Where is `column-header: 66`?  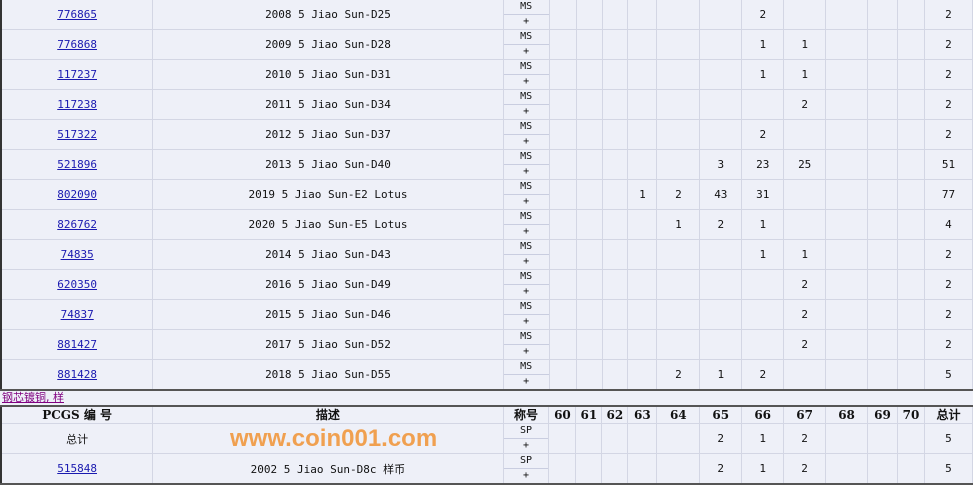
column-header: 66 is located at coordinates (763, 414).